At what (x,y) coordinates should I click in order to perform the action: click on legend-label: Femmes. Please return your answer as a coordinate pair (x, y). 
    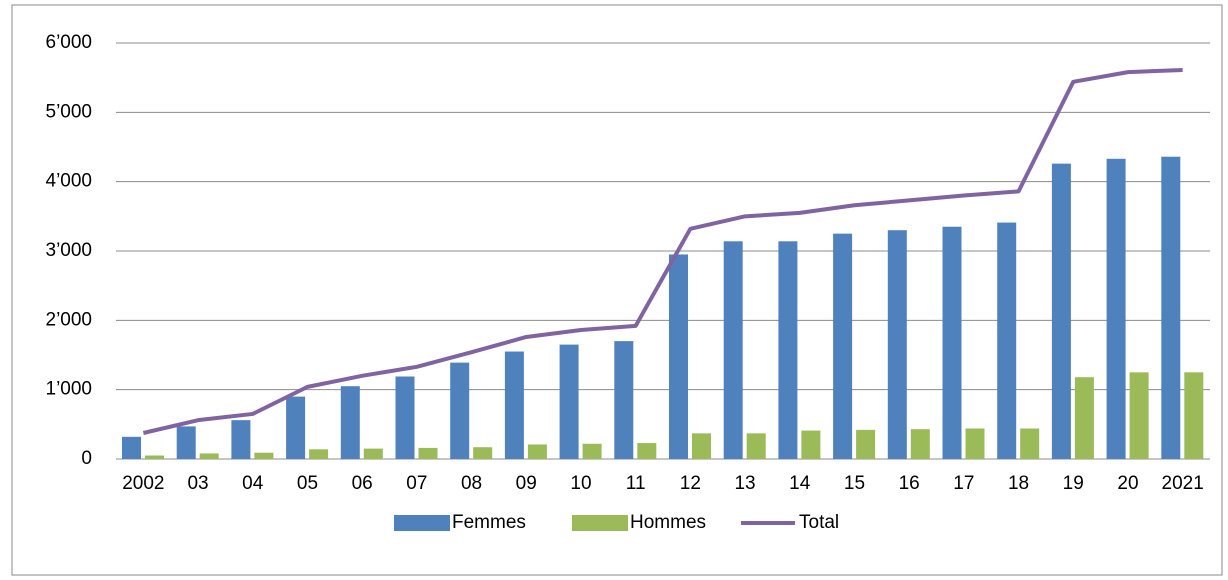
    Looking at the image, I should click on (489, 522).